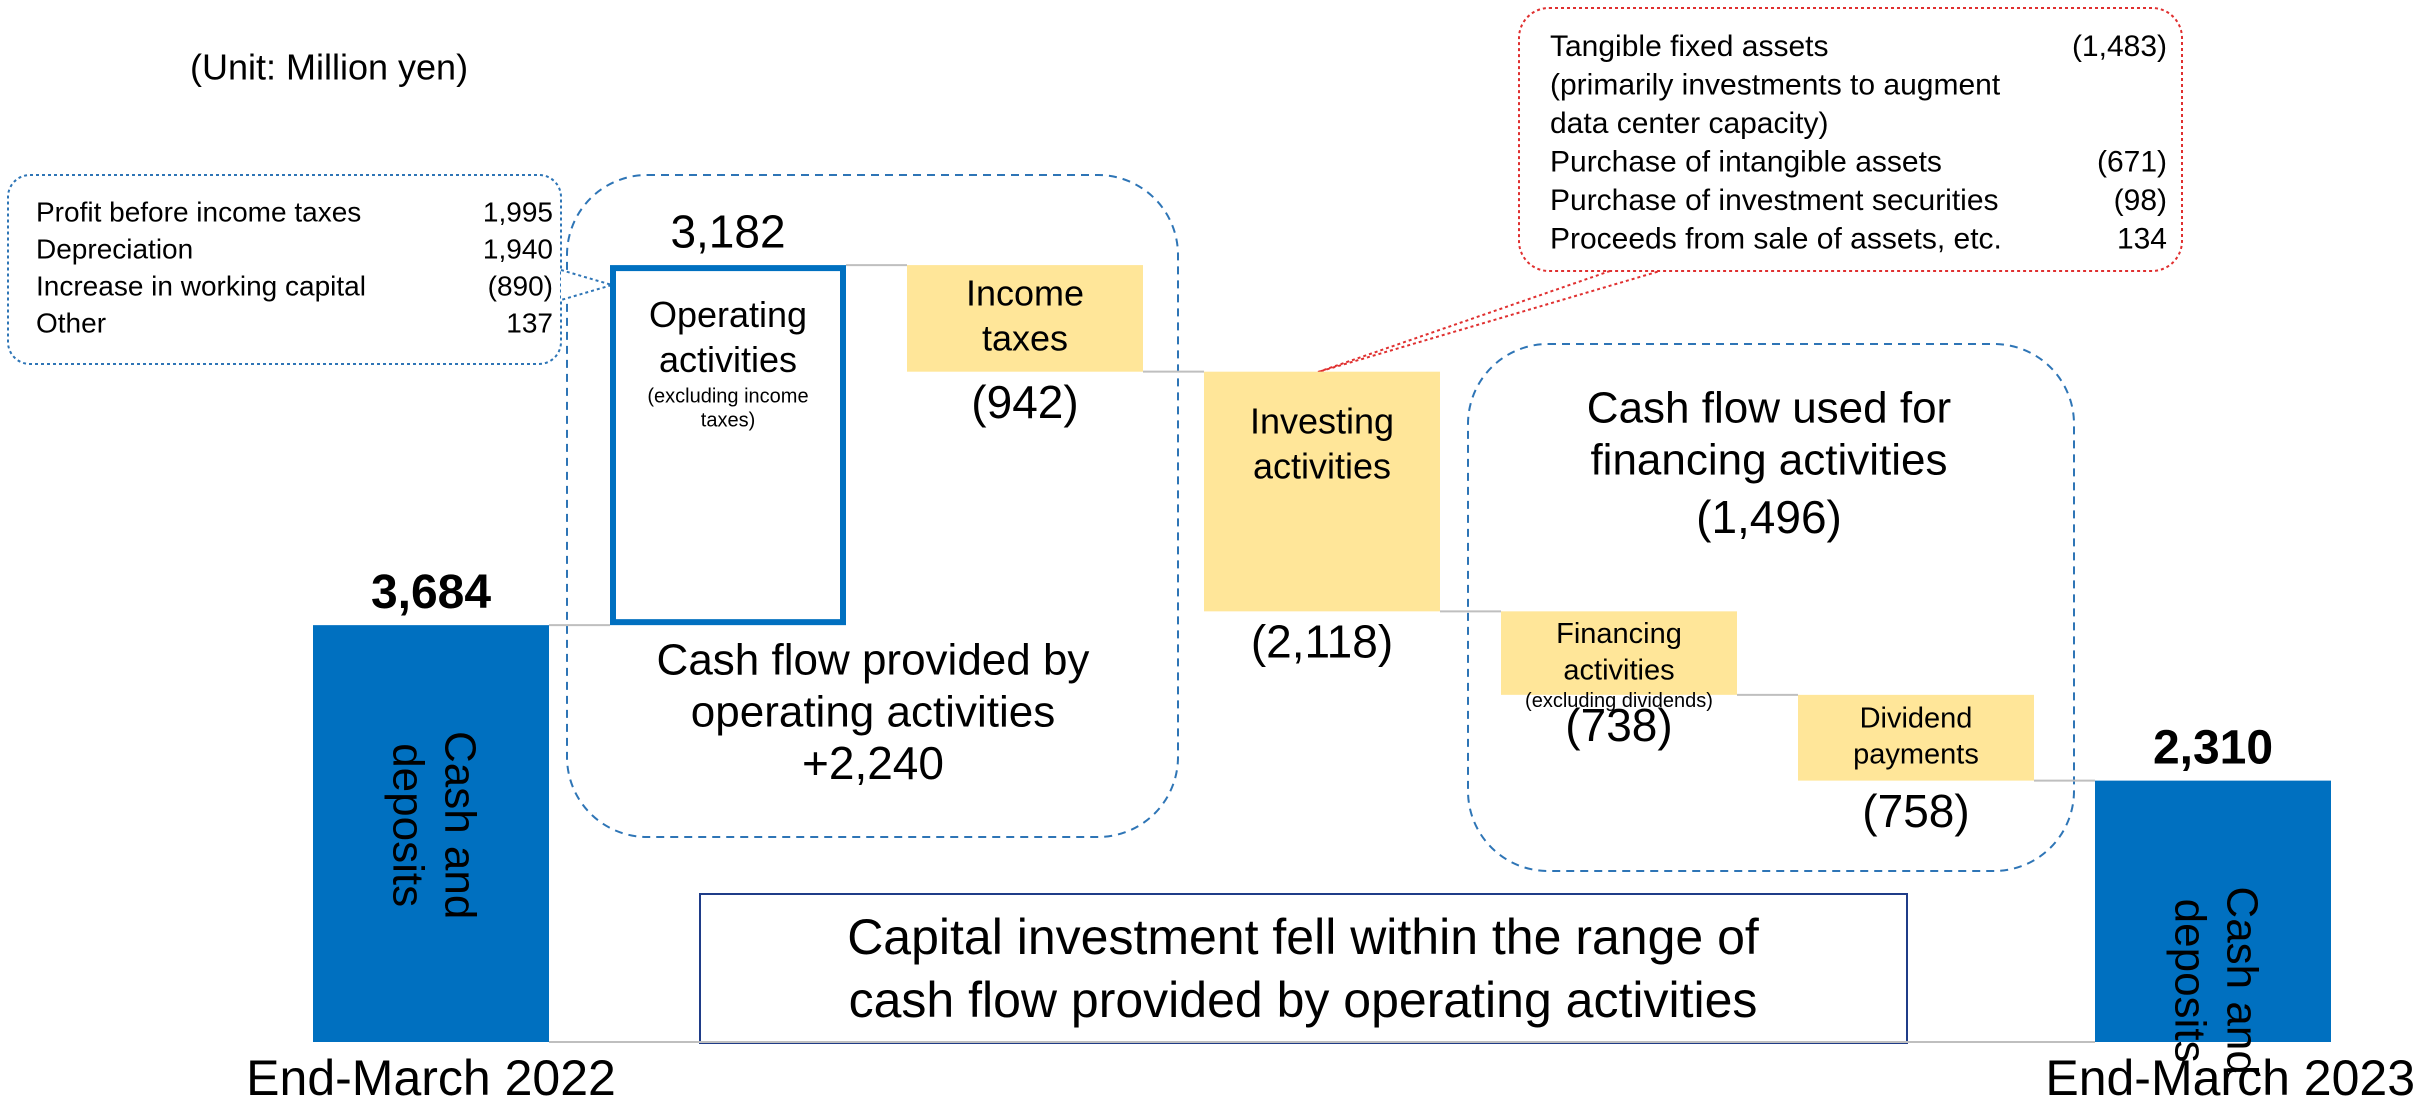 This screenshot has height=1110, width=2419. What do you see at coordinates (1619, 701) in the screenshot?
I see `bar-note: (excluding dividends)` at bounding box center [1619, 701].